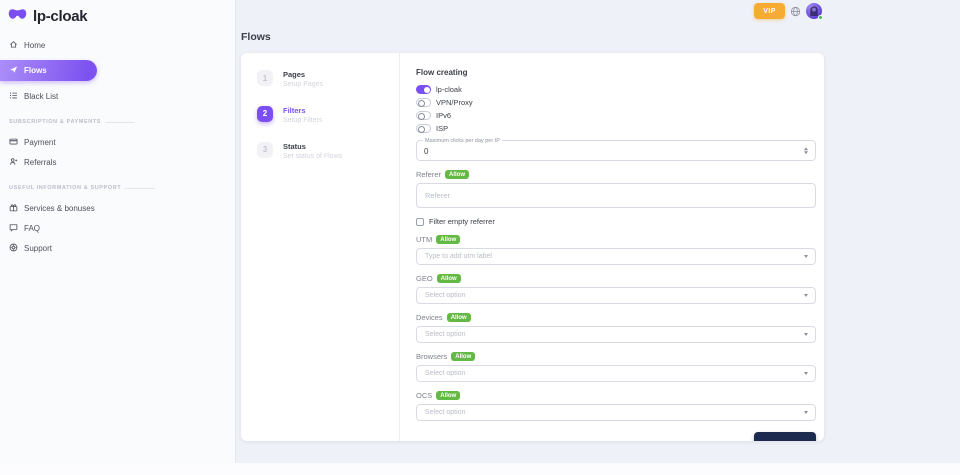  I want to click on list-icon, so click(13, 96).